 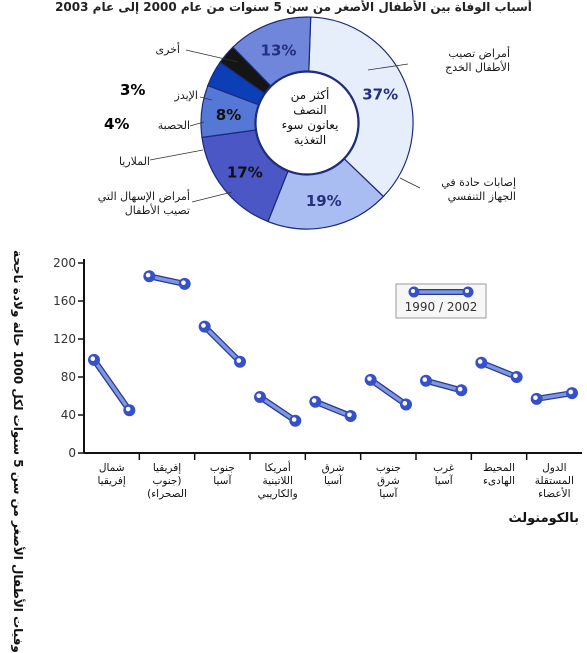 What do you see at coordinates (64, 263) in the screenshot?
I see `y-tick-label: 200` at bounding box center [64, 263].